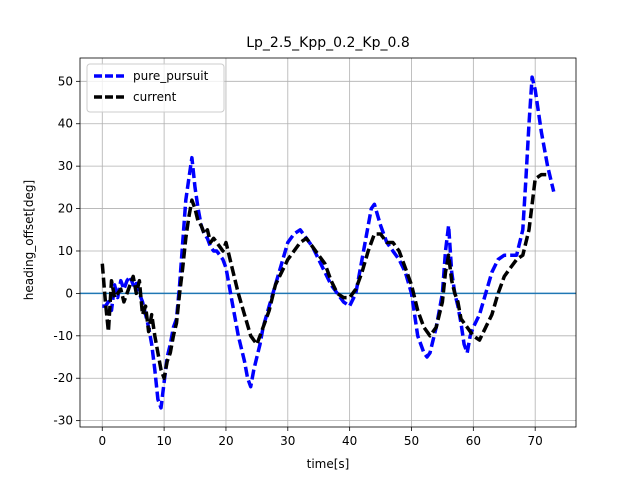  I want to click on y-tick-label: -10, so click(63, 336).